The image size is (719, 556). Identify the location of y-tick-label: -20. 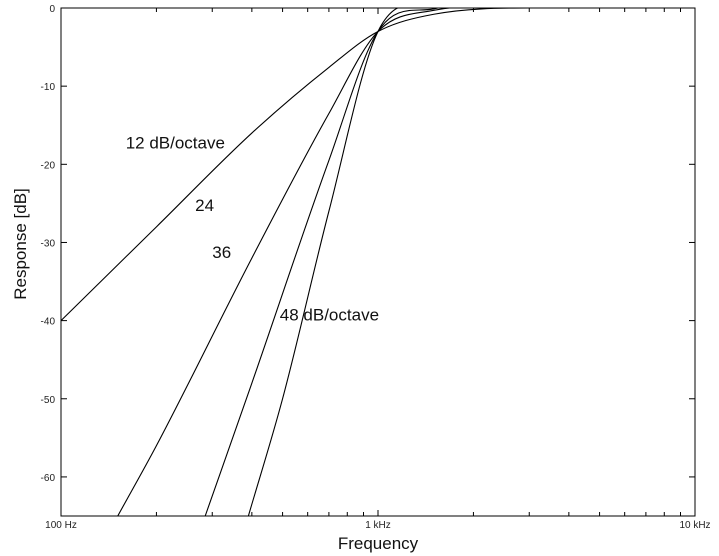
(48, 165).